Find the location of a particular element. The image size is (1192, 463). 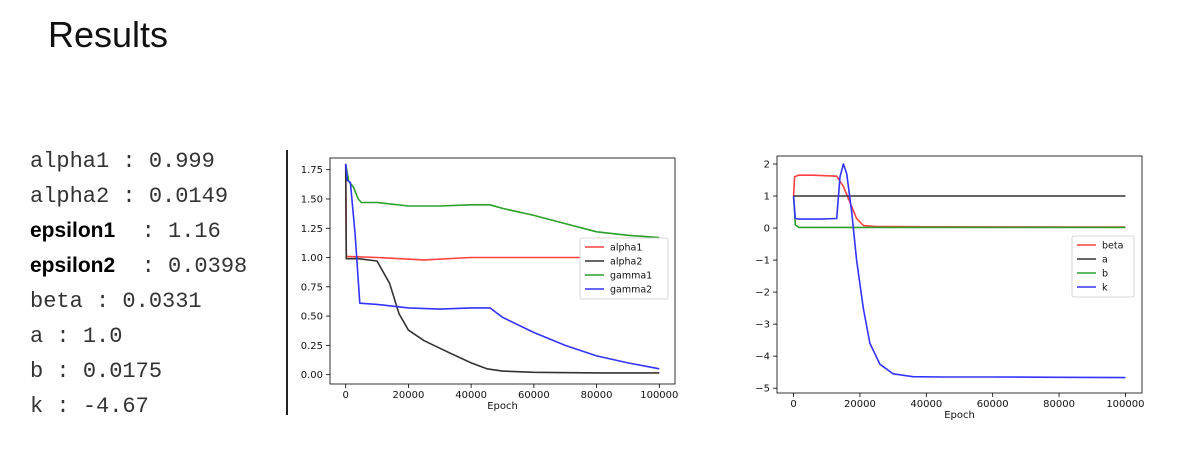

y-tick-label: −2 is located at coordinates (762, 293).